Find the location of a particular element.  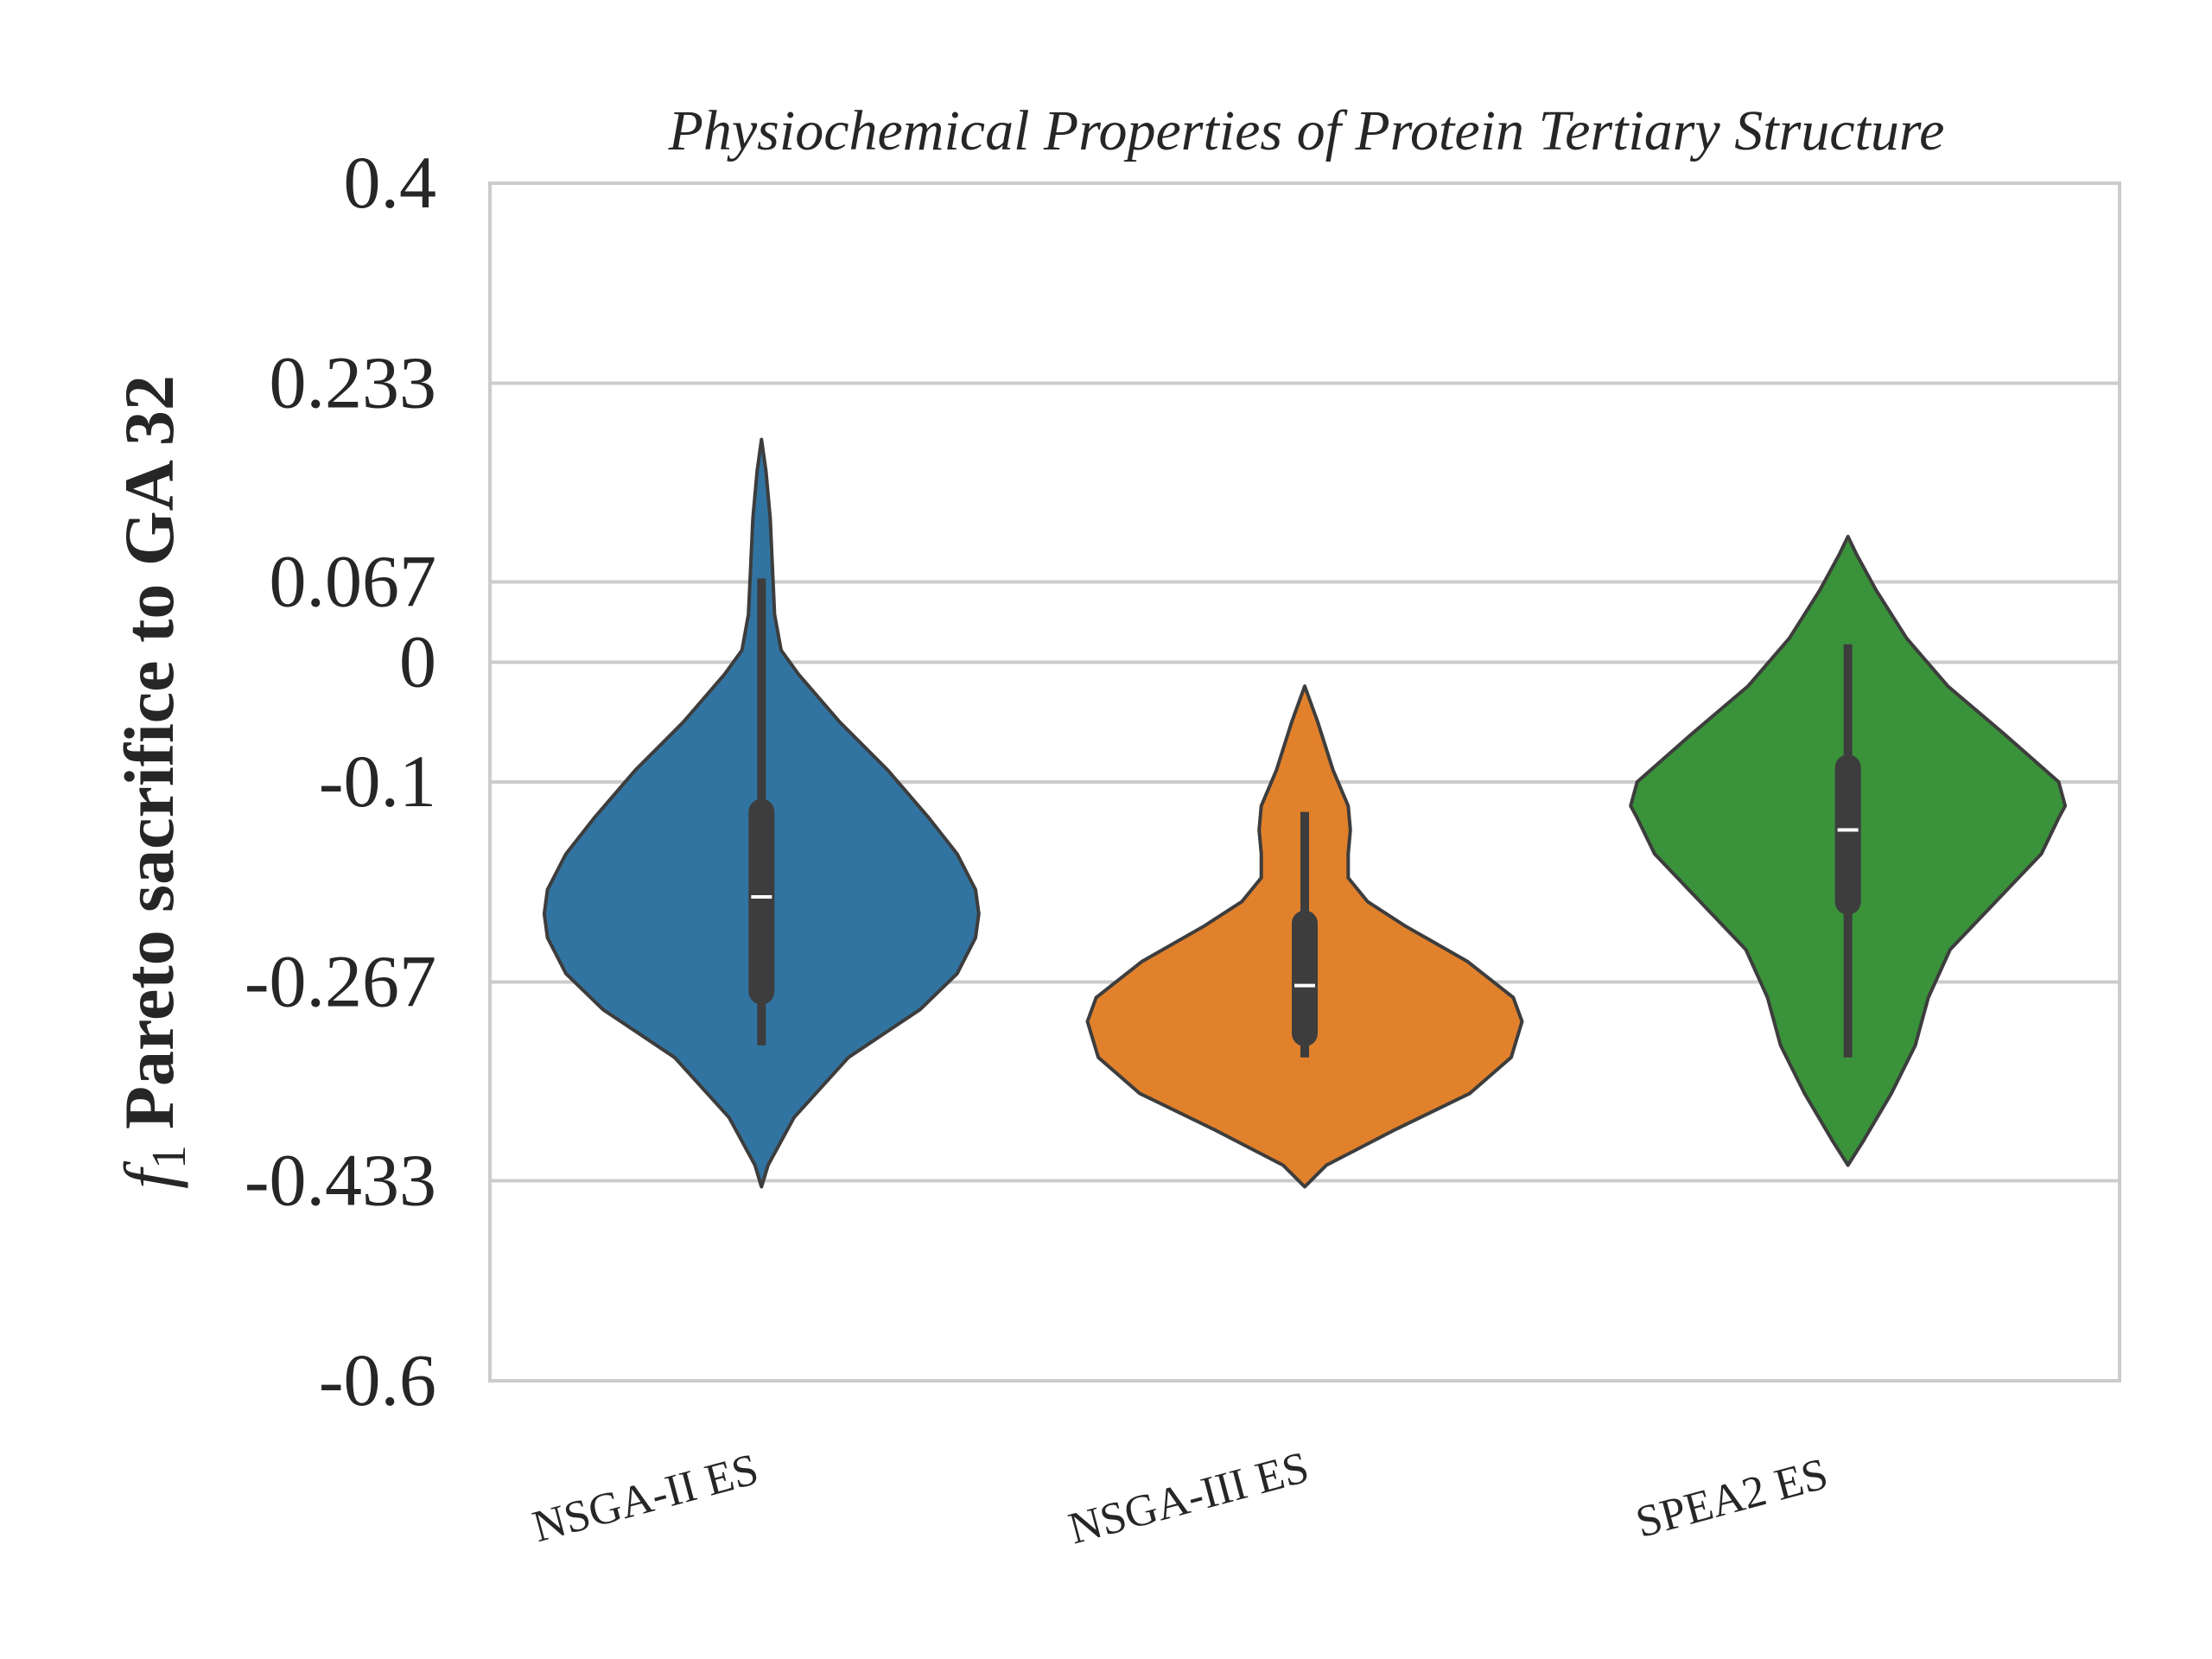

y-tick-label: -0.433 is located at coordinates (340, 1180).